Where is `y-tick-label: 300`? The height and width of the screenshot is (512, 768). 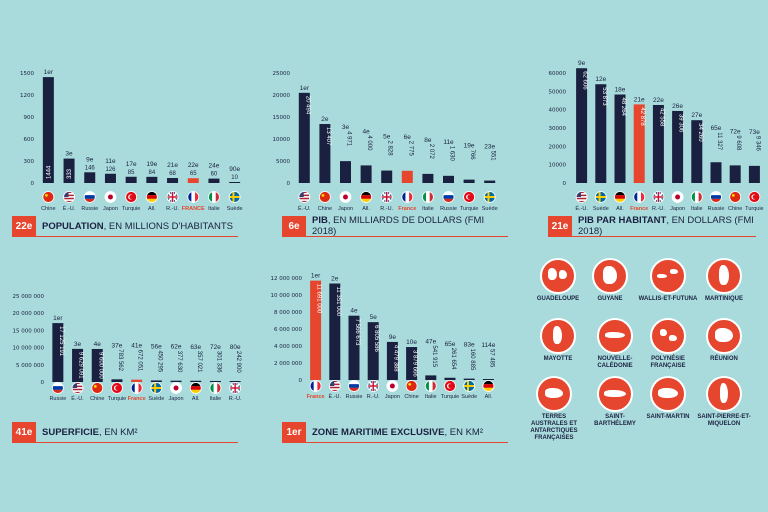 y-tick-label: 300 is located at coordinates (29, 162).